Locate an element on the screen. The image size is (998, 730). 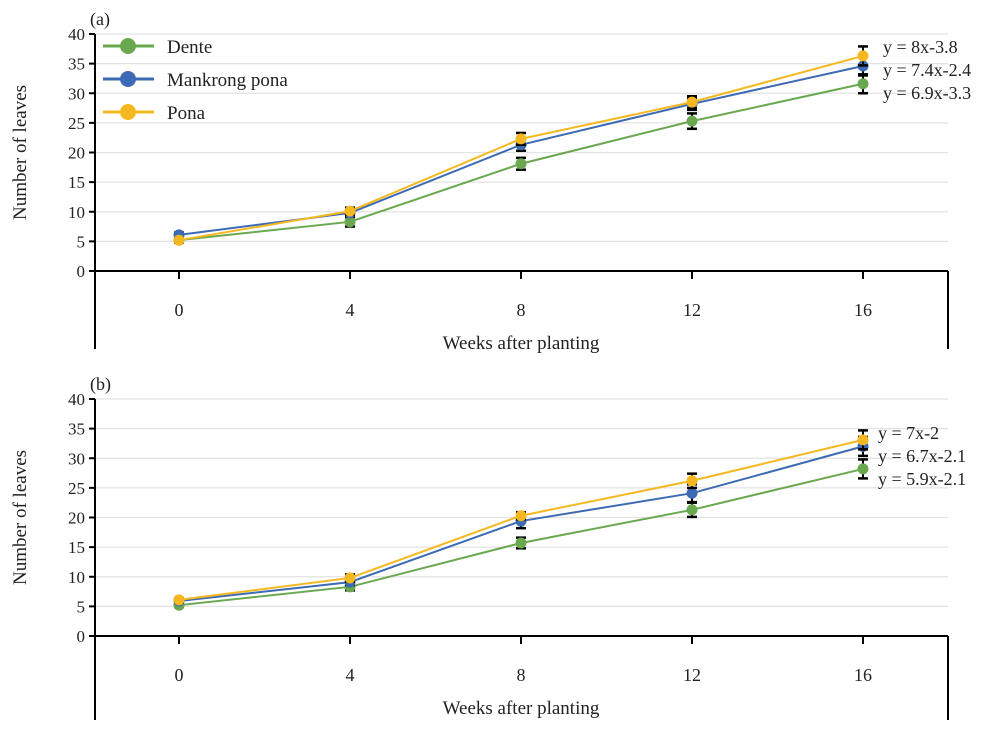
trendline-equation: y = 8x-3.8 is located at coordinates (920, 47).